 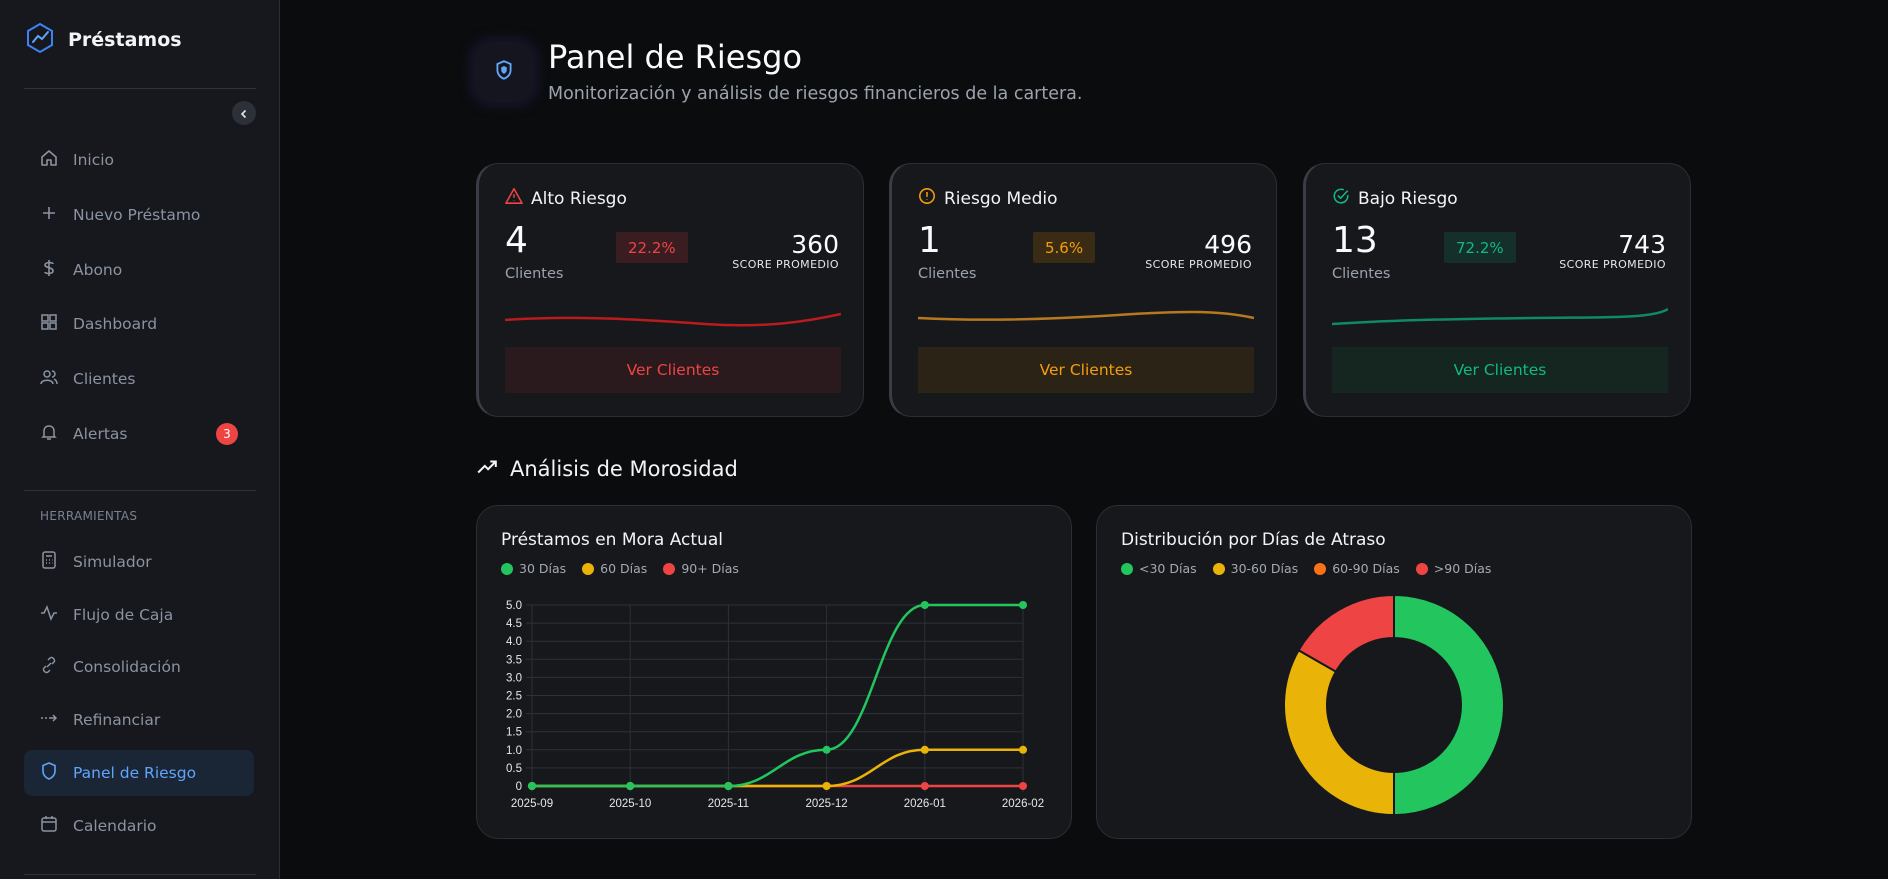 I want to click on sidebar-item-simulador: Simulador, so click(x=139, y=562).